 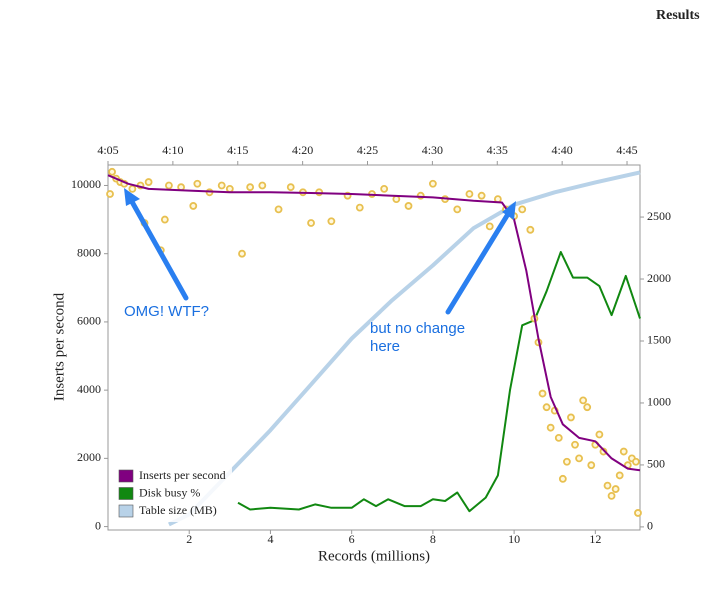 What do you see at coordinates (374, 556) in the screenshot?
I see `x-axis-label: Records (millions)` at bounding box center [374, 556].